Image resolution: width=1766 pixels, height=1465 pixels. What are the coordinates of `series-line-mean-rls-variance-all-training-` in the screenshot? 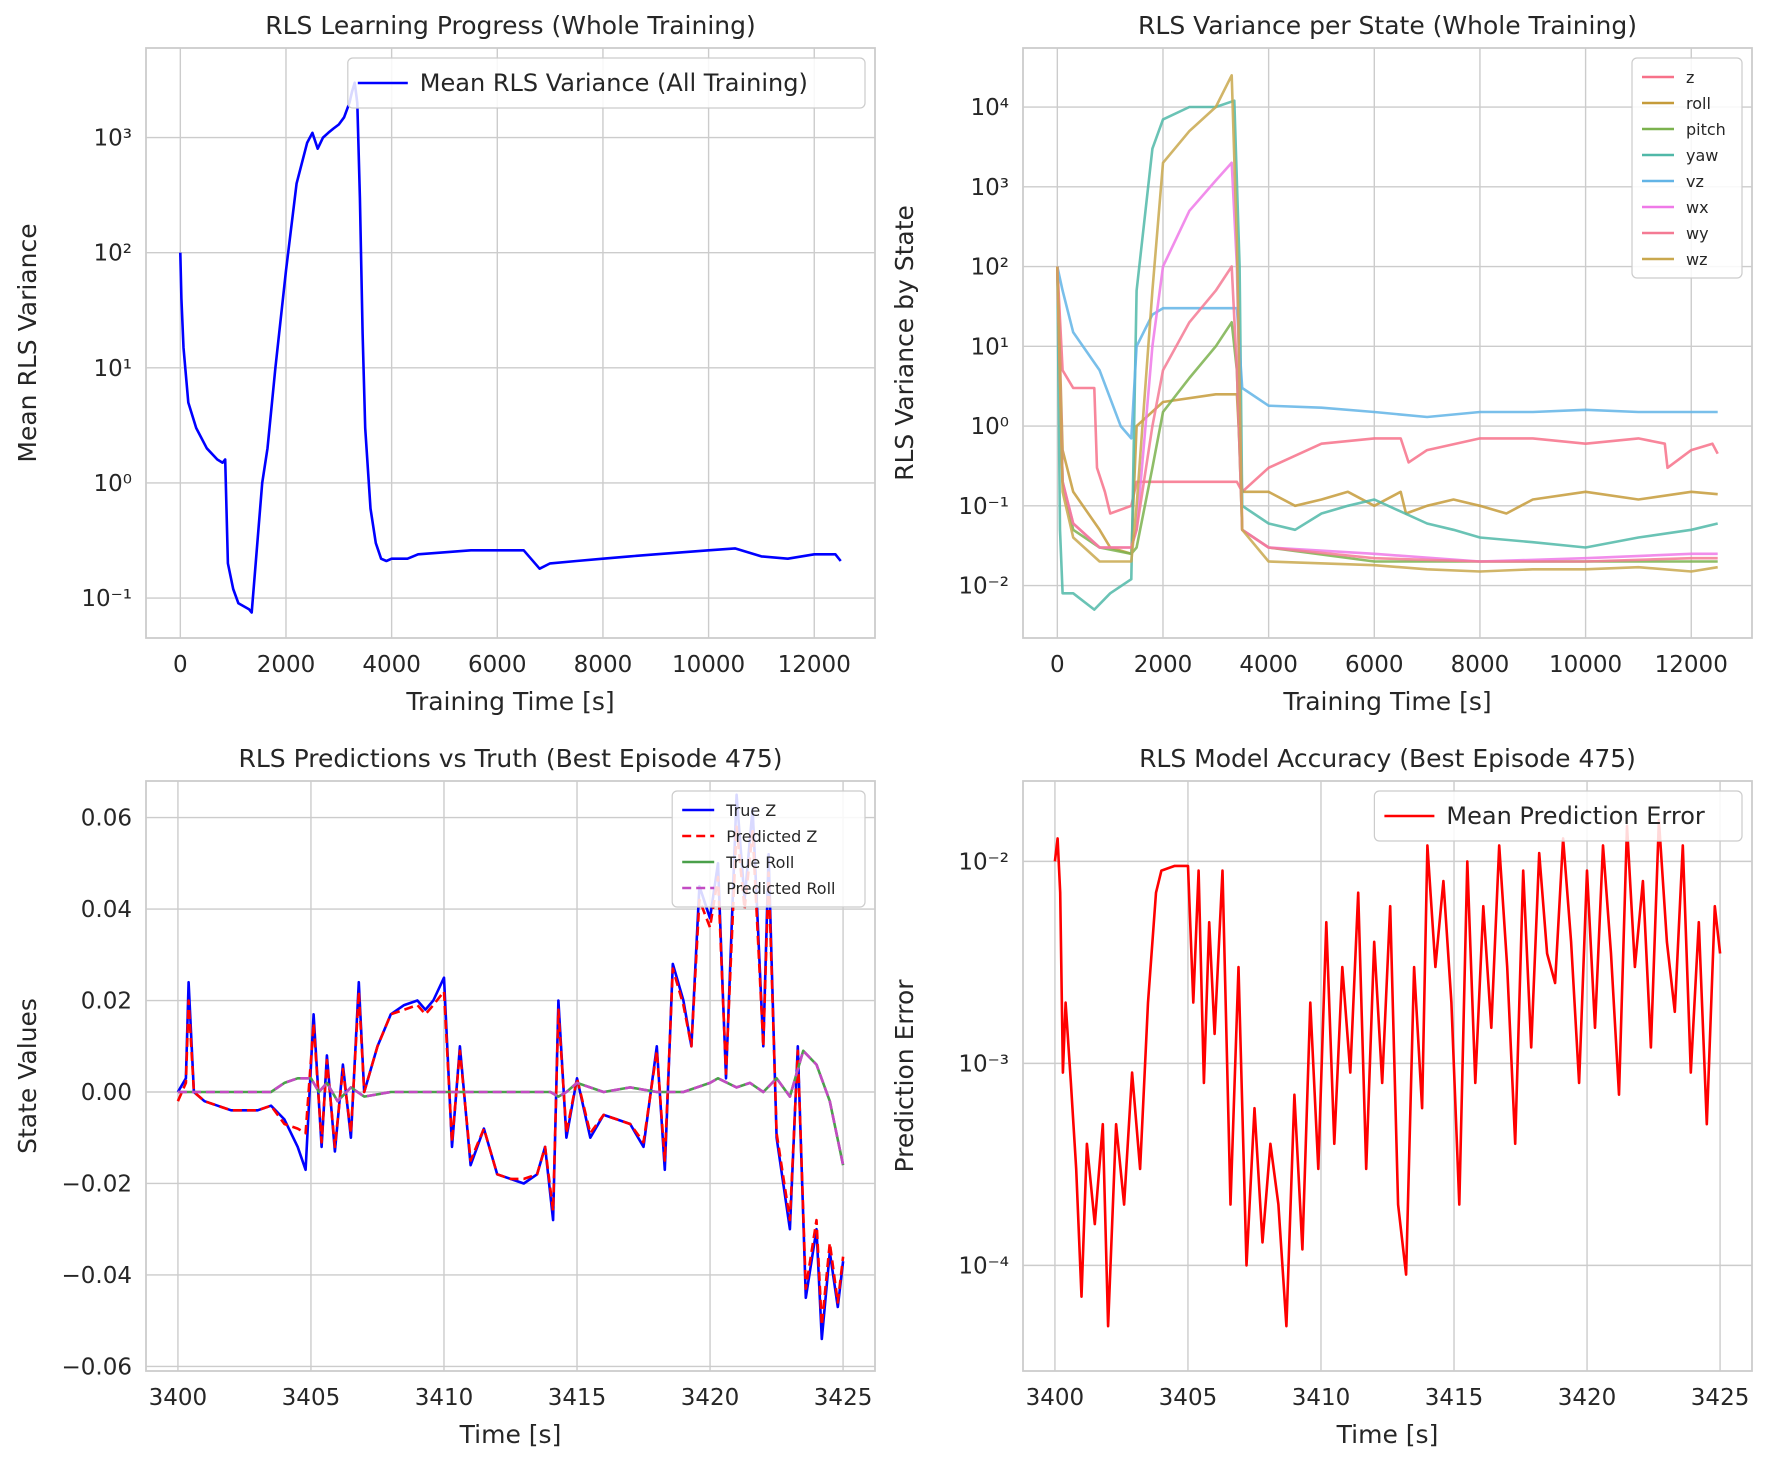 It's located at (510, 347).